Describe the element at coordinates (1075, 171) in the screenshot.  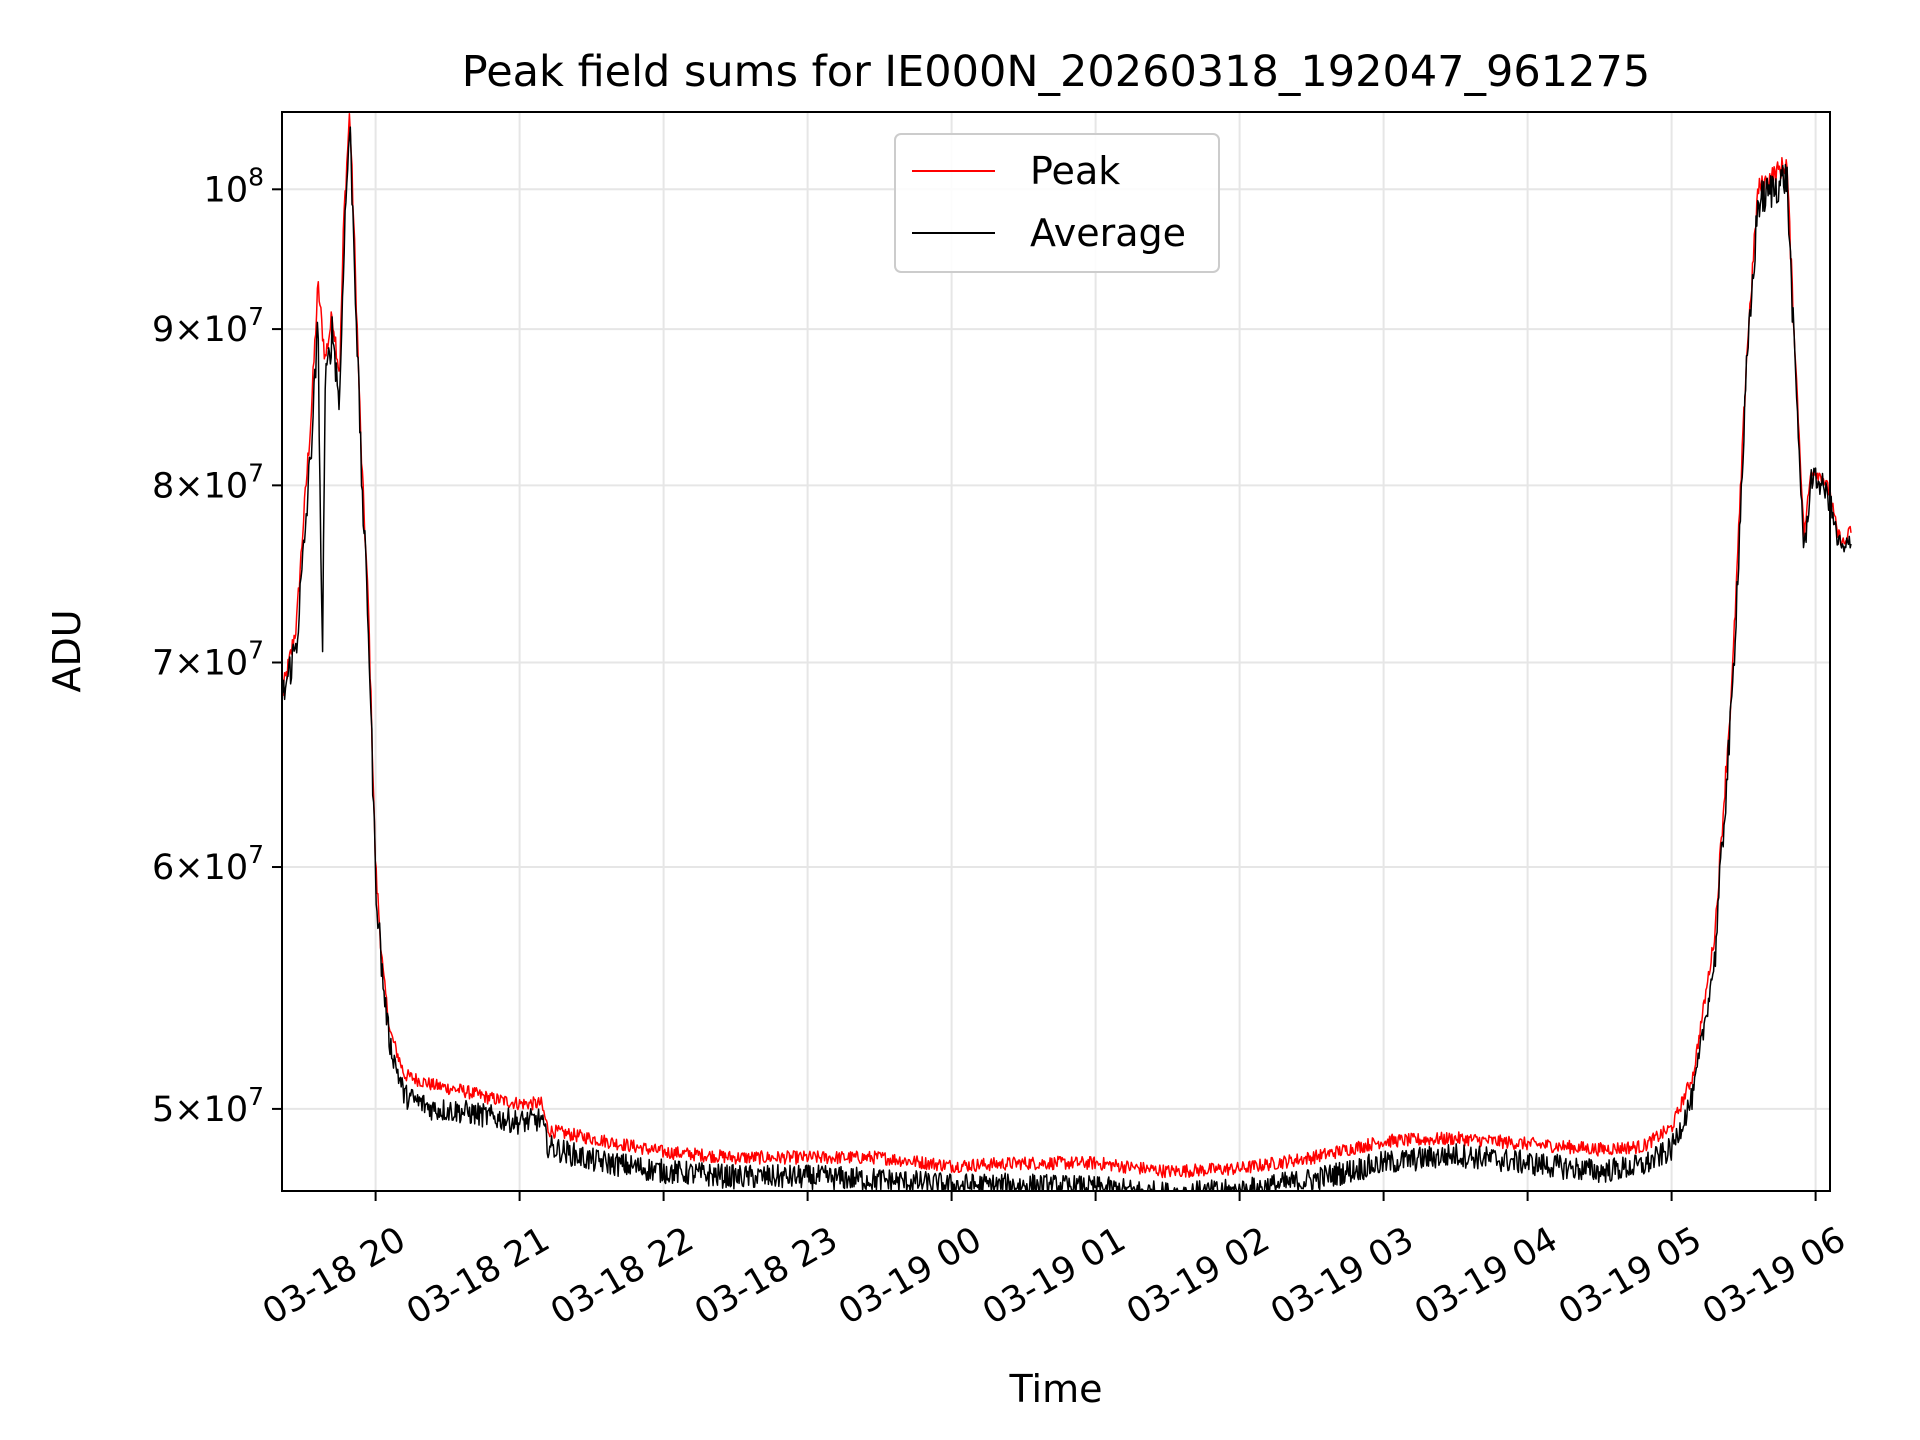
I see `legend-label-peak: Peak` at that location.